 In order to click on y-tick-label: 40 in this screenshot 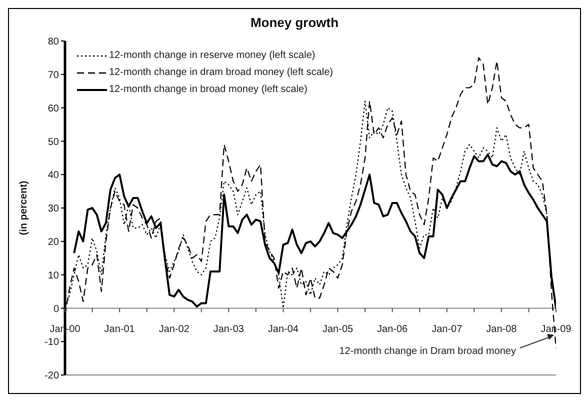, I will do `click(54, 176)`.